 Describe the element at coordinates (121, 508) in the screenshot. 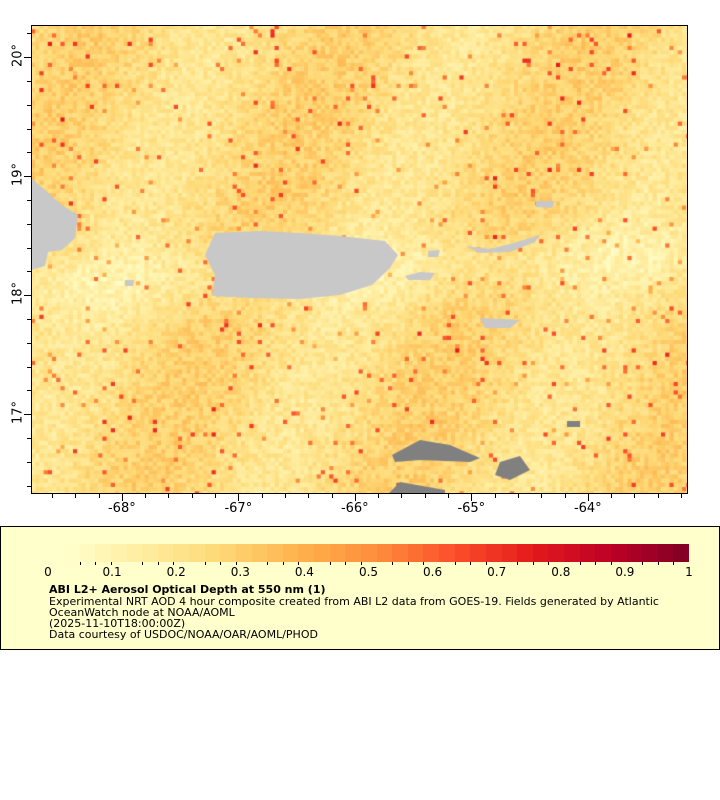

I see `lon-tick-label: -68°` at that location.